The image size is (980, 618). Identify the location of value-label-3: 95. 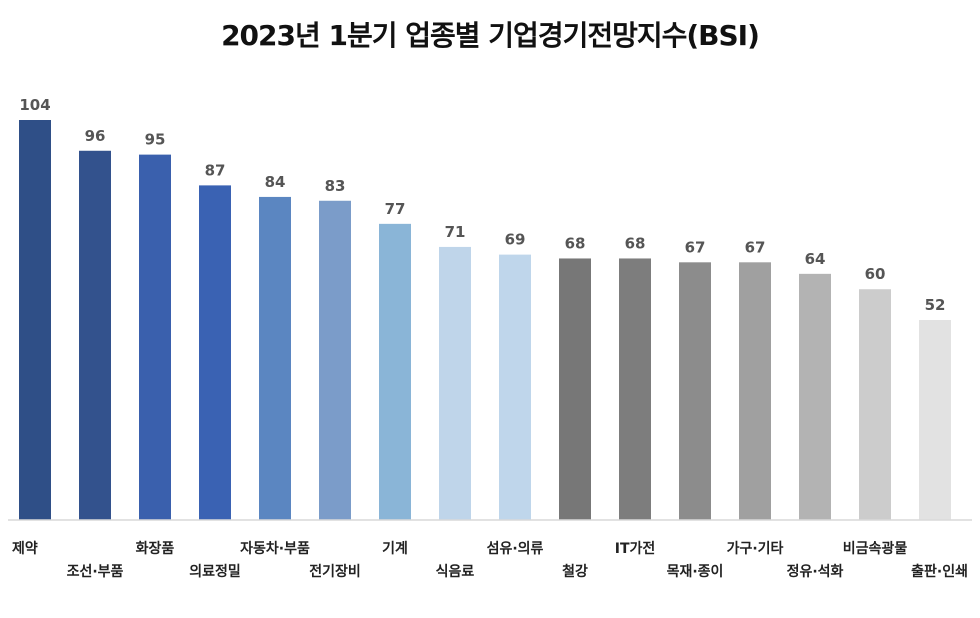
(155, 140).